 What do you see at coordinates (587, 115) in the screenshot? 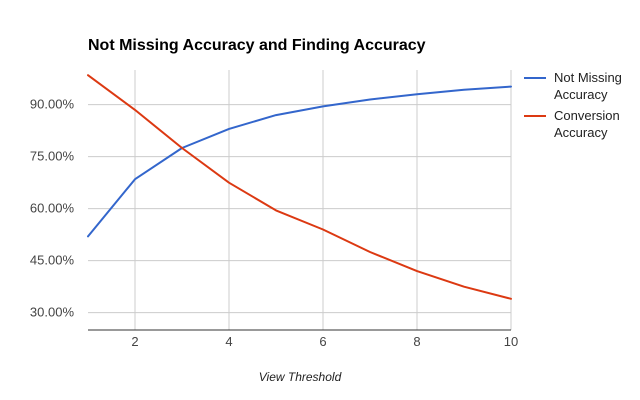
I see `legend-label: Conversion` at bounding box center [587, 115].